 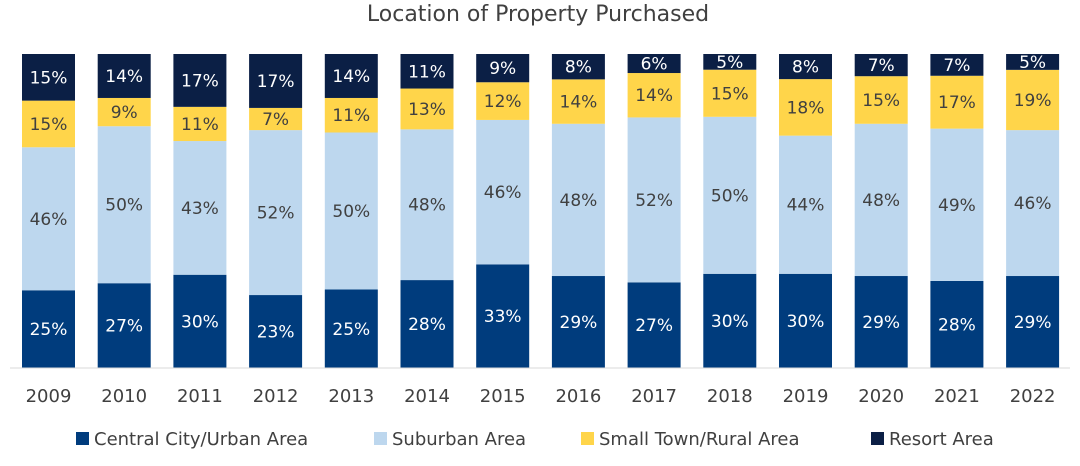 I want to click on data-label-resort-area-2019: 8%, so click(x=805, y=68).